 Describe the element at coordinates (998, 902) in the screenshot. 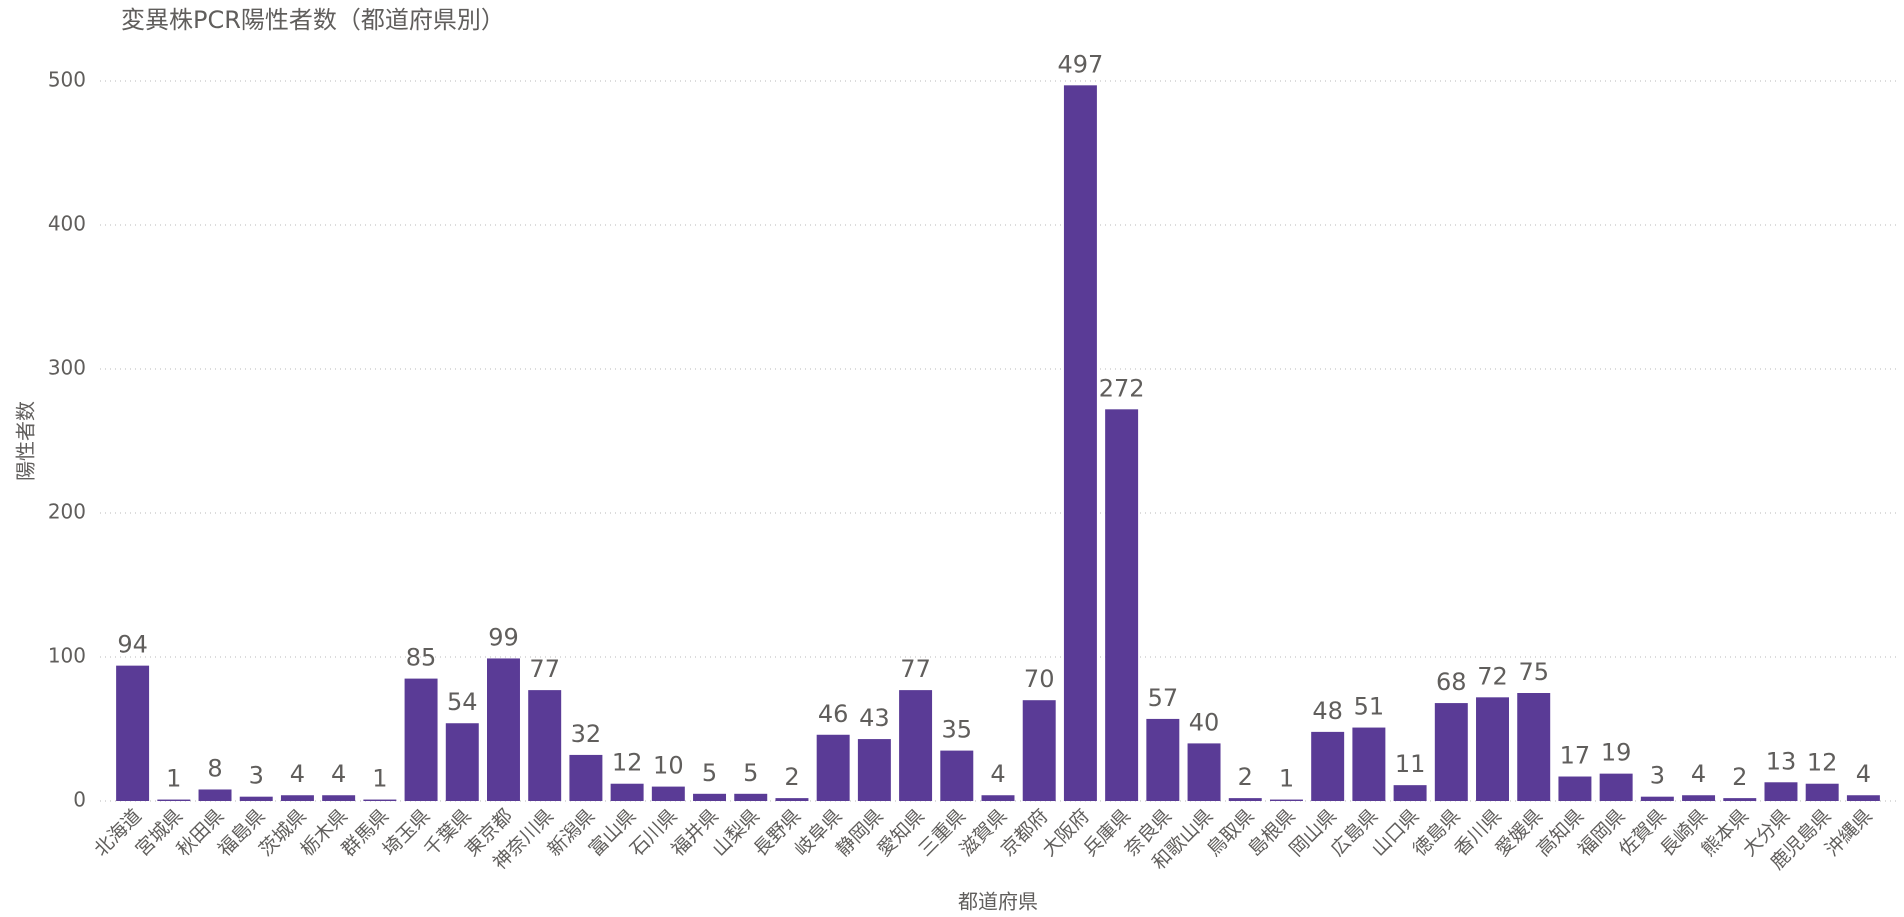

I see `x-axis-title: 都道府県` at that location.